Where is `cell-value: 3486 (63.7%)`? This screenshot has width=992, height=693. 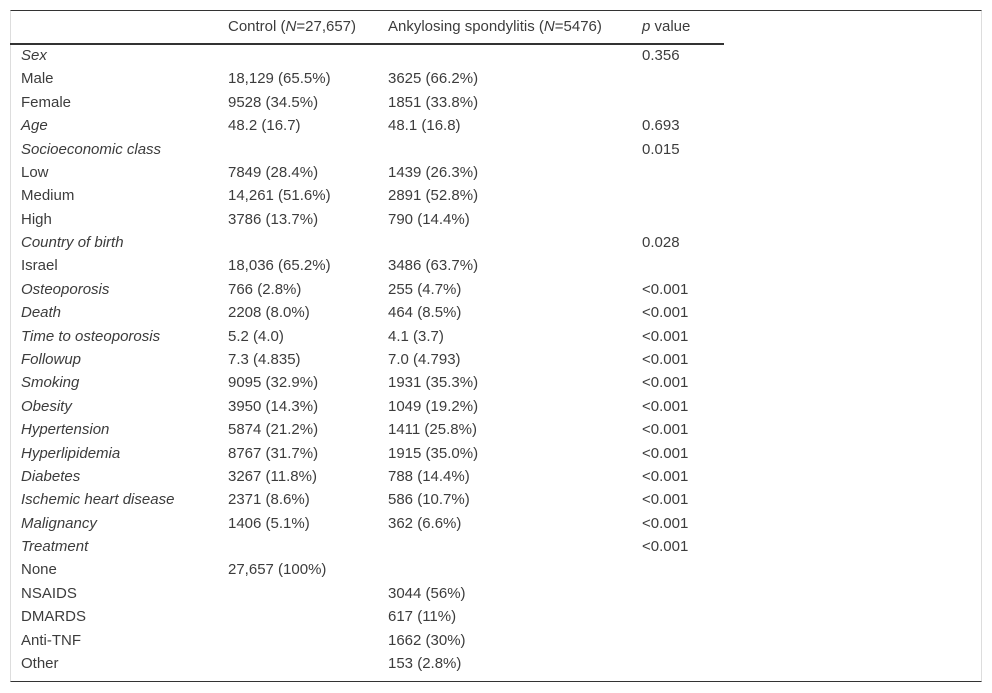 cell-value: 3486 (63.7%) is located at coordinates (433, 266).